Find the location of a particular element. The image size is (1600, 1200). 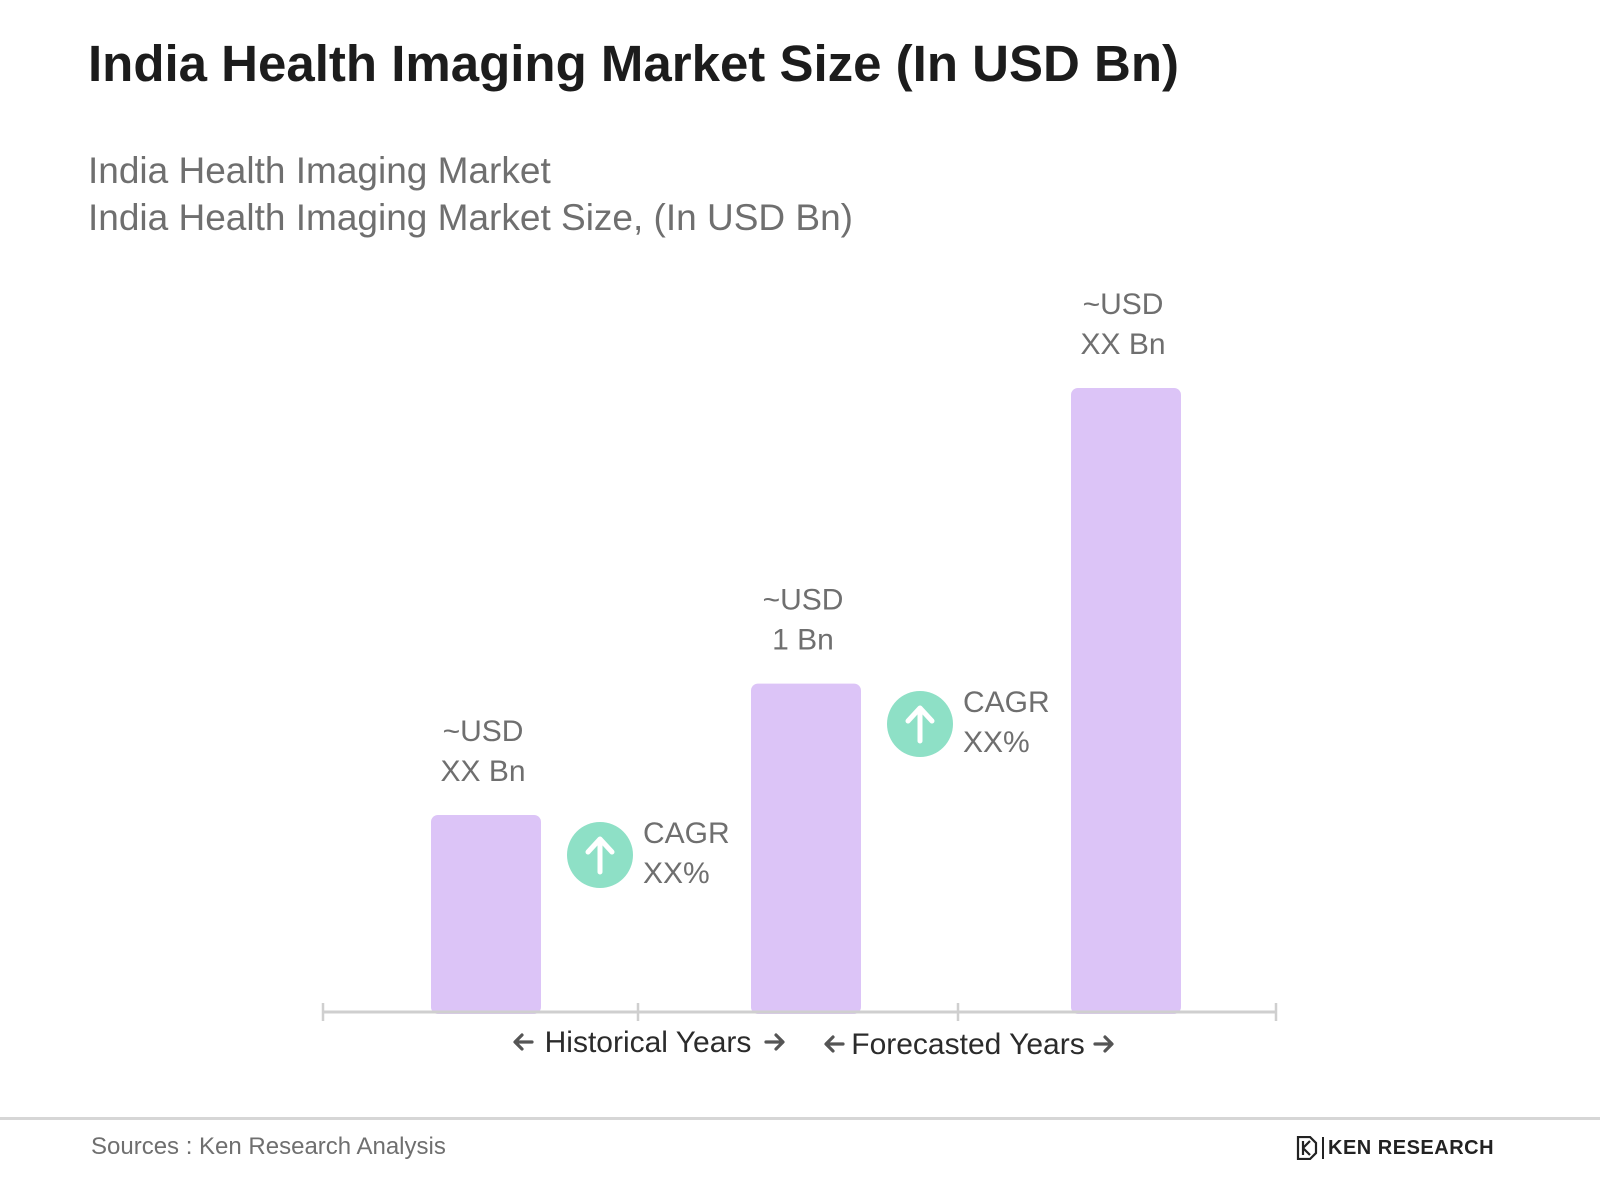

cagr-label-2-line2: XX% is located at coordinates (996, 742).